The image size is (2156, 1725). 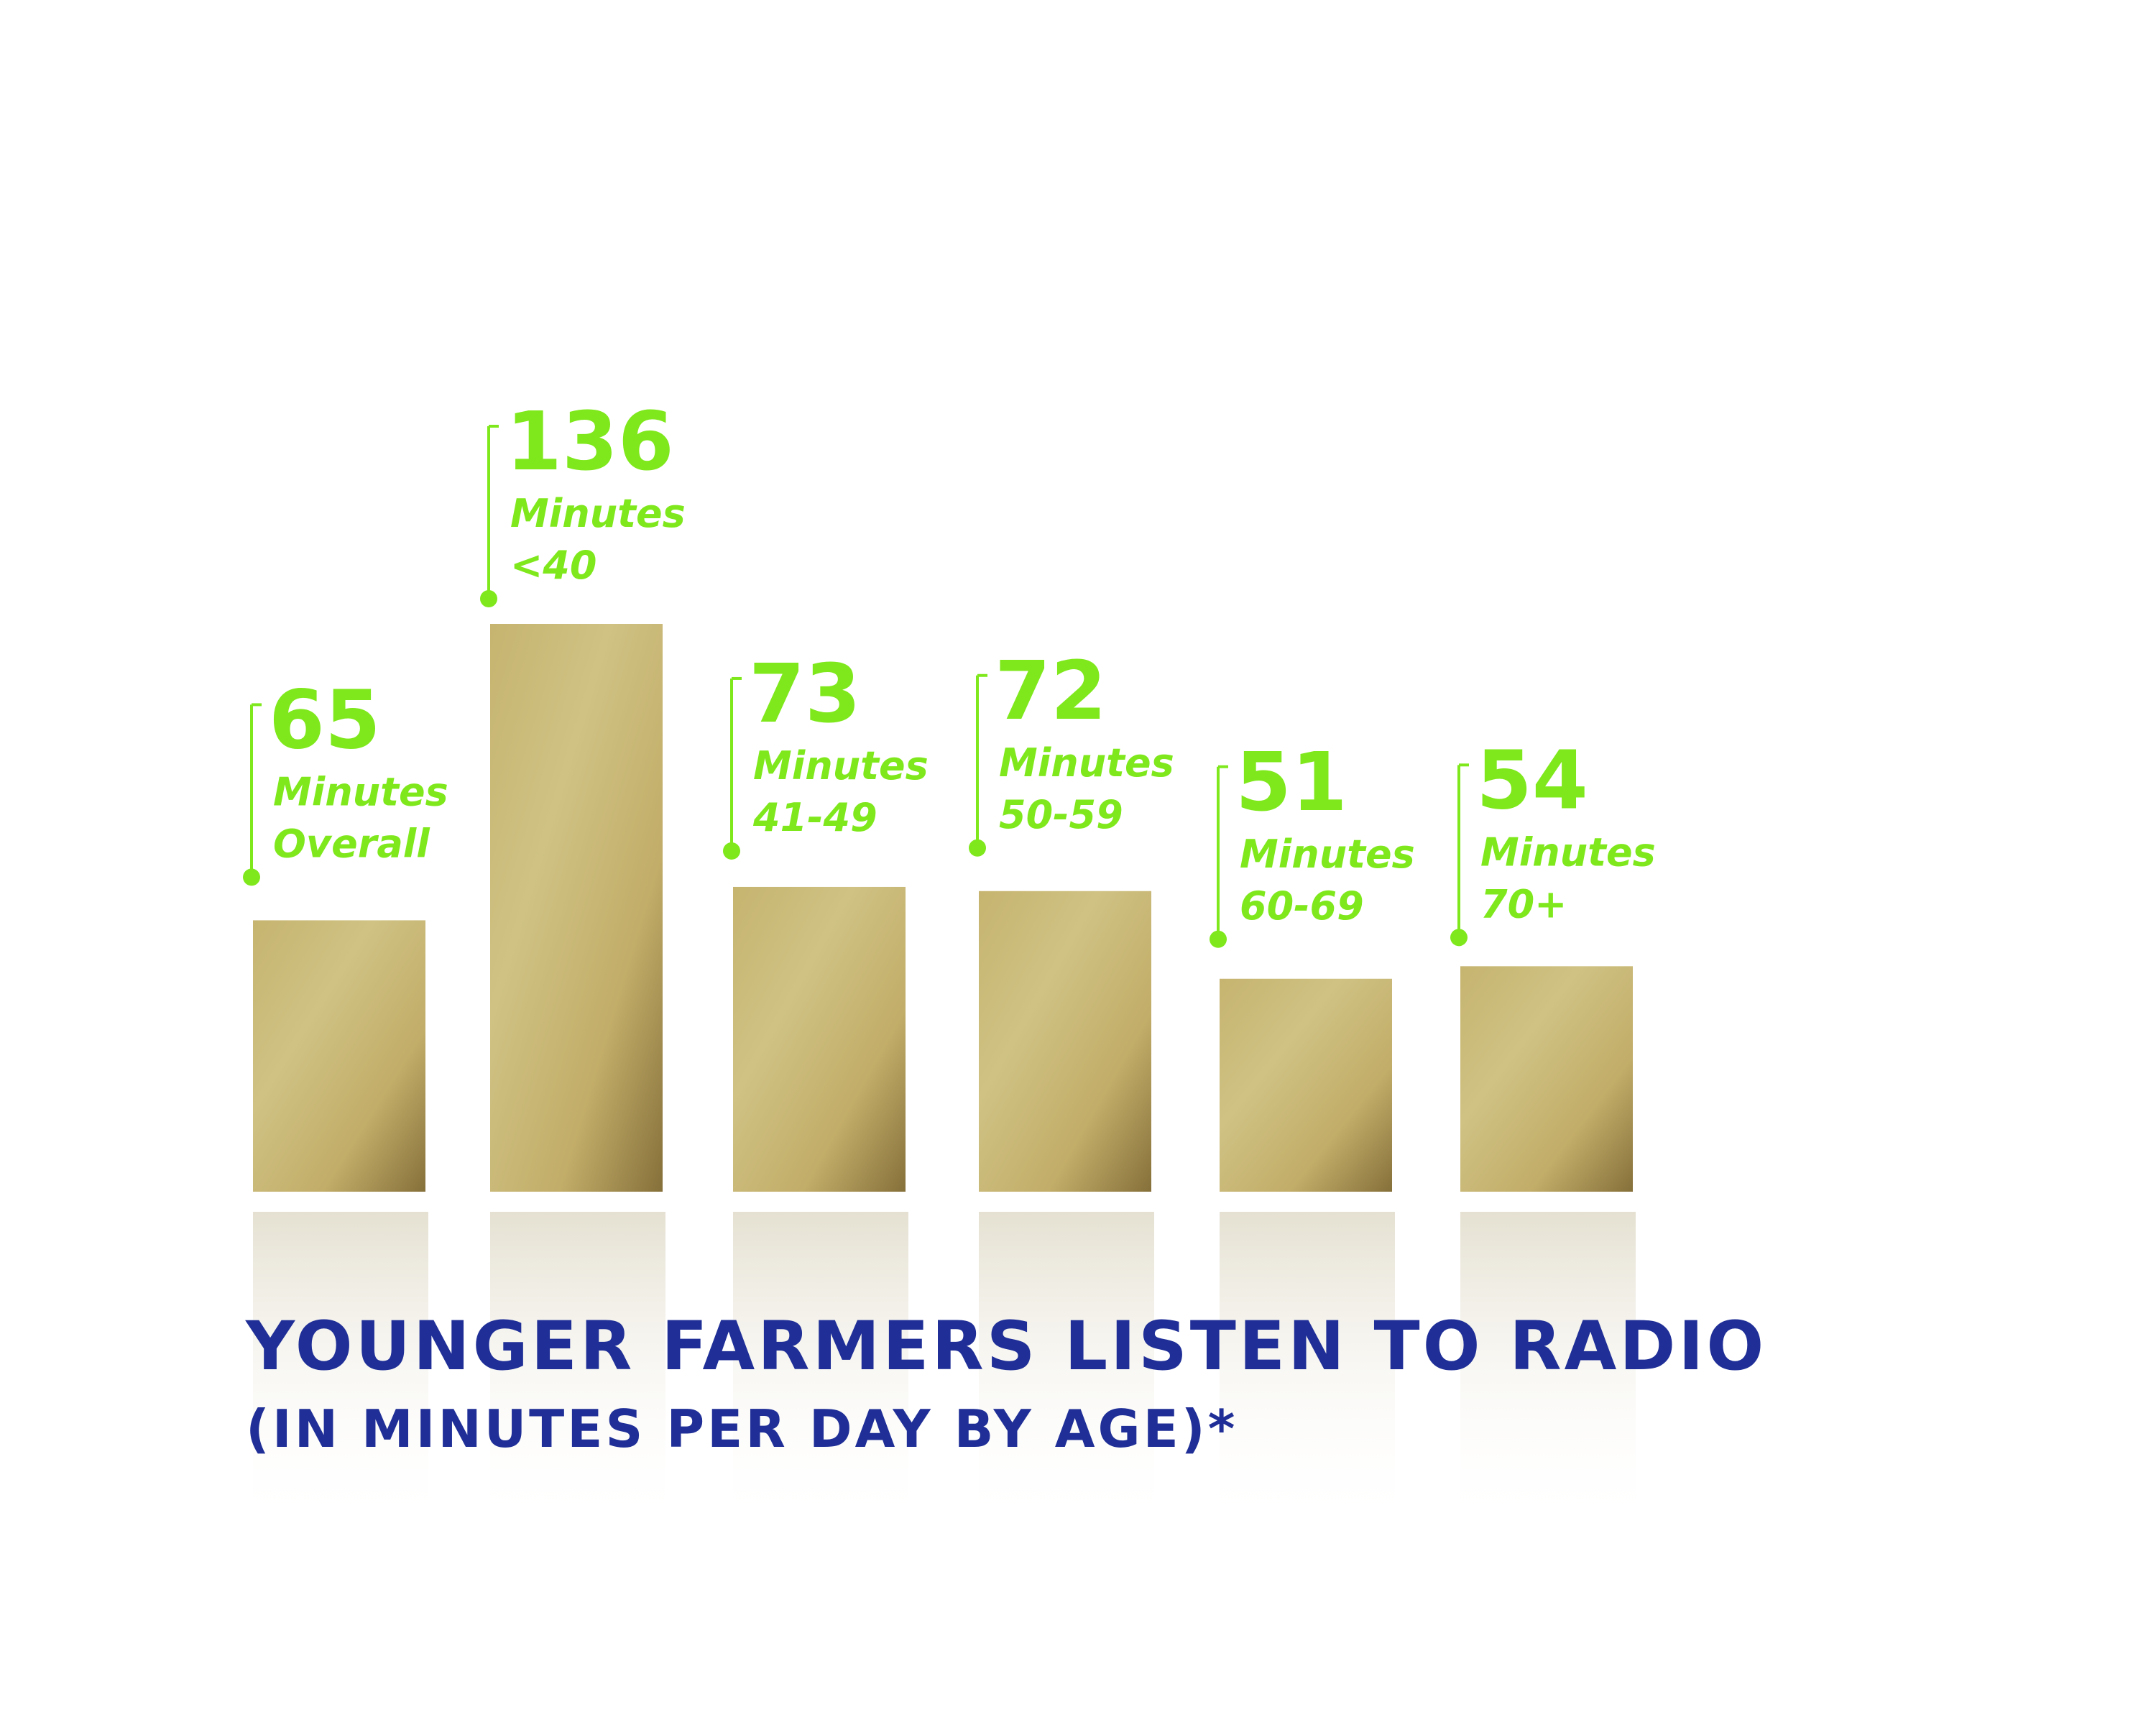 I want to click on category-label: Overall, so click(x=351, y=843).